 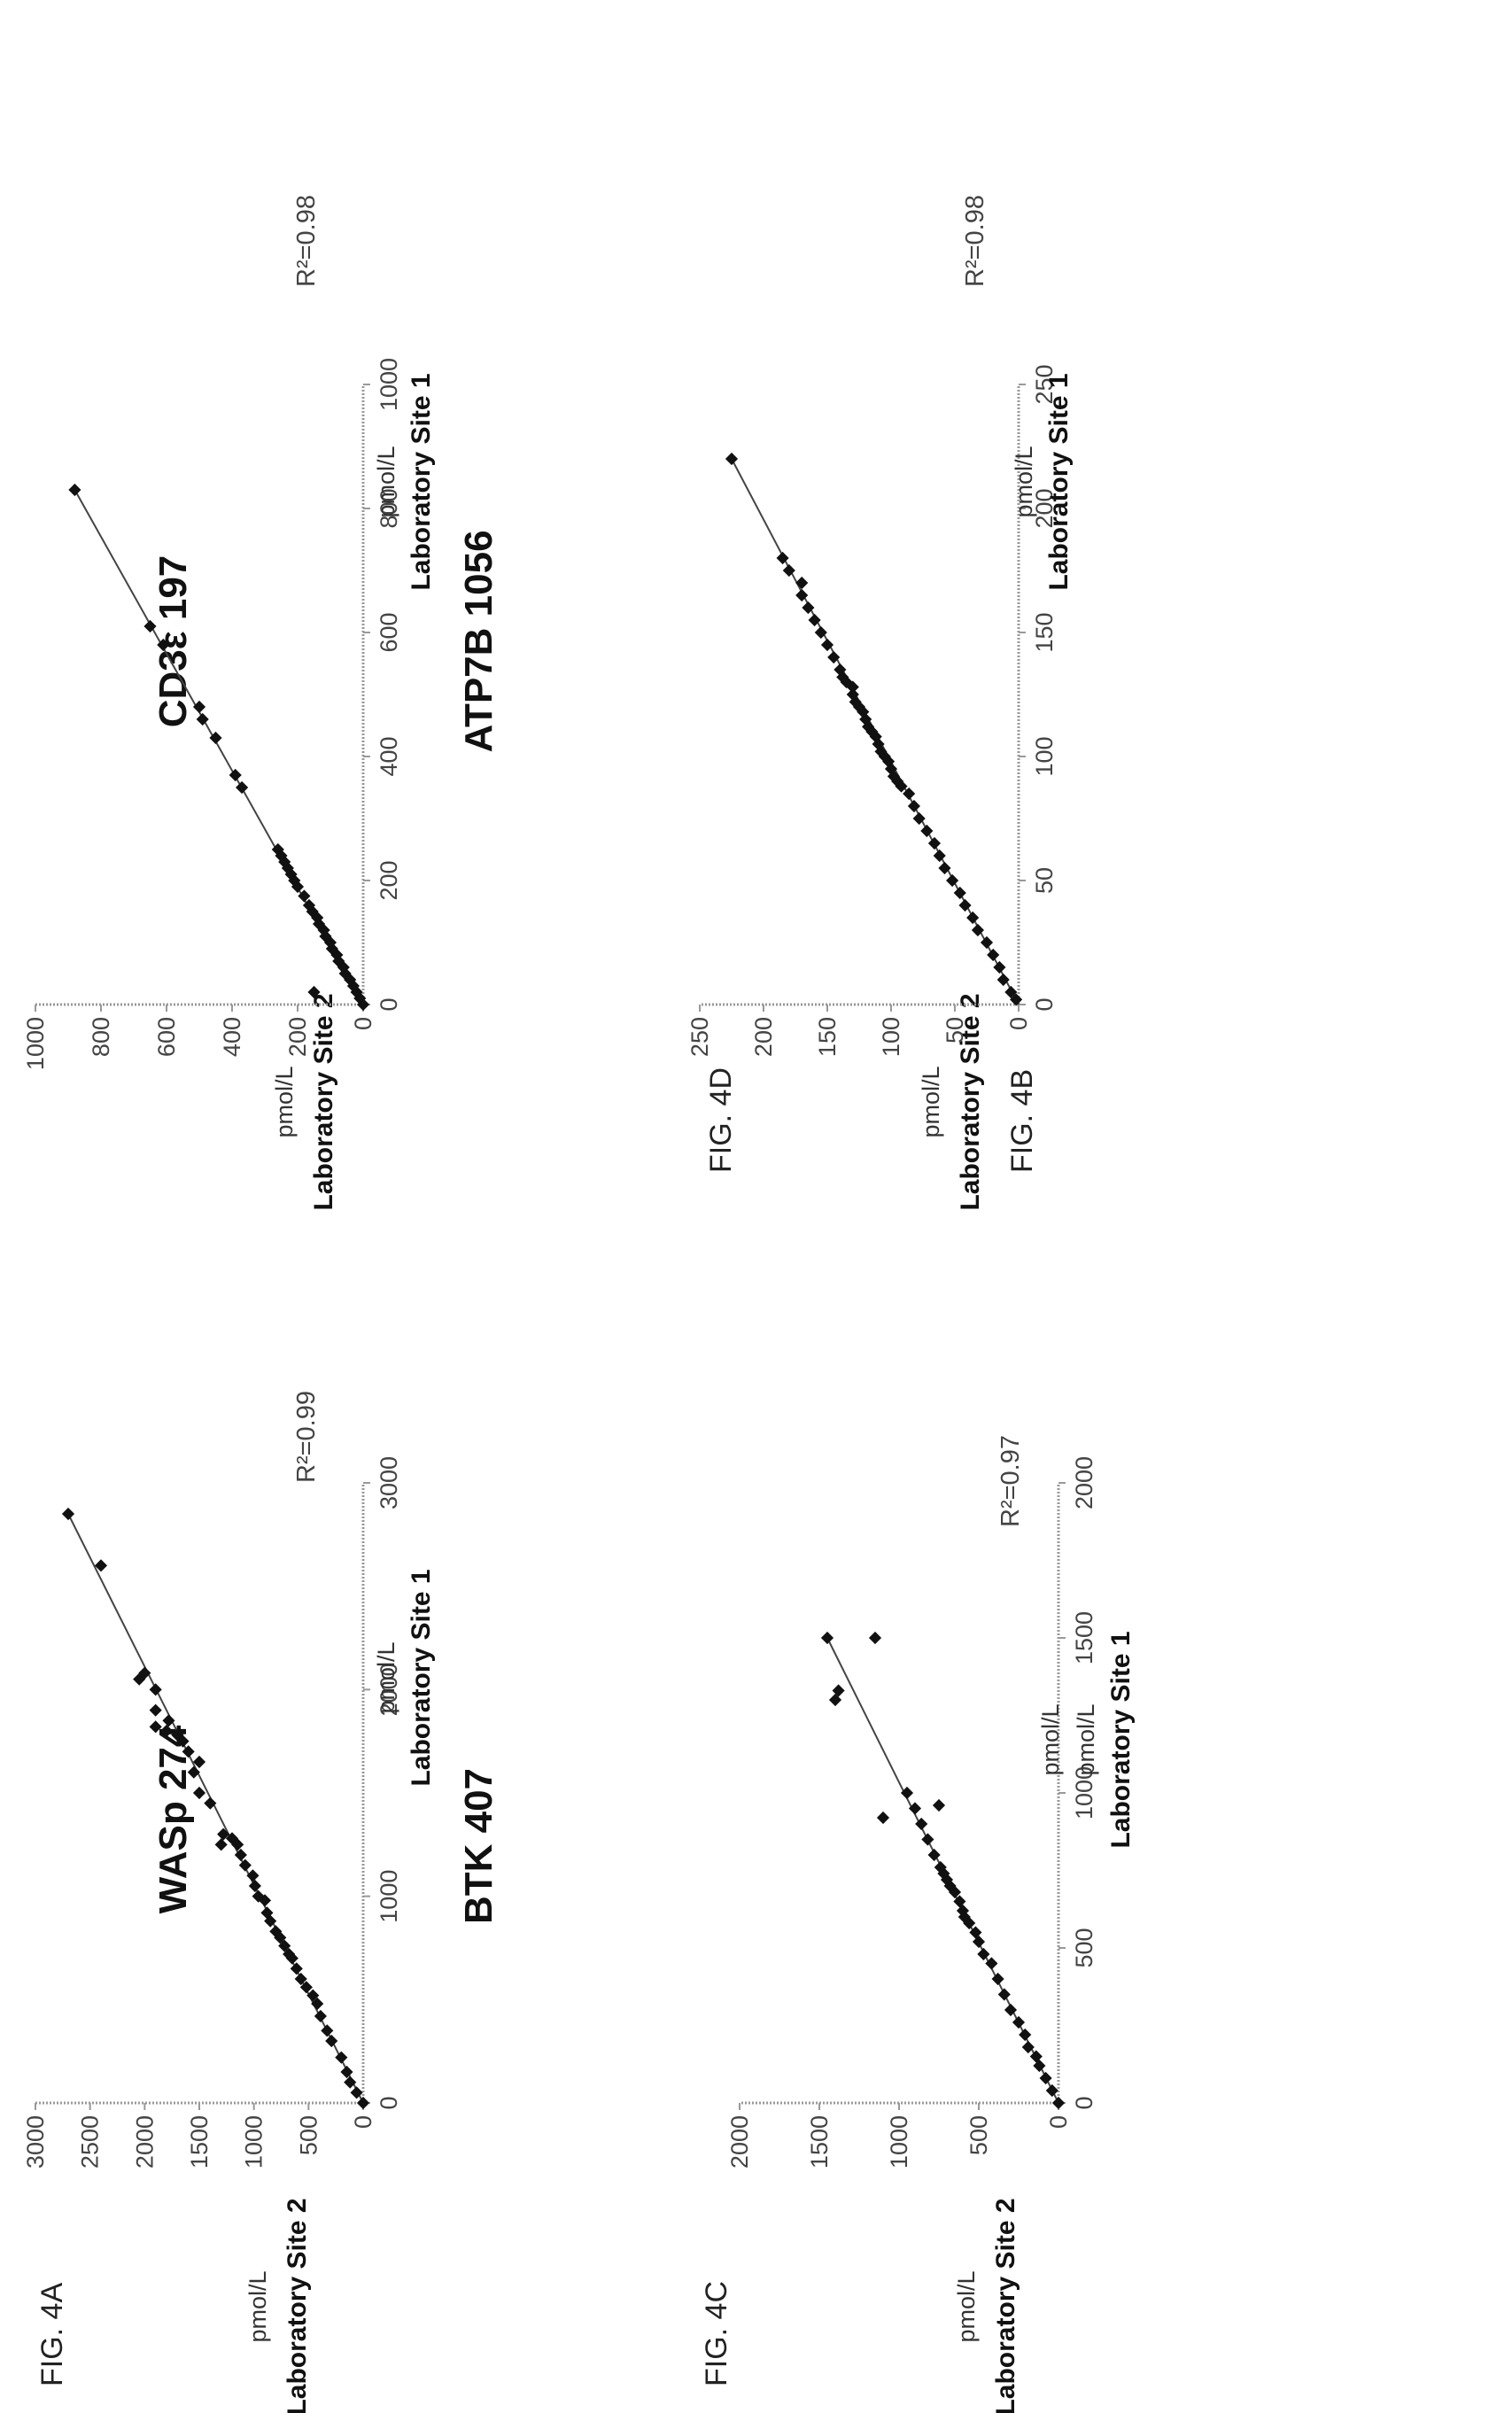 I want to click on y-tick-label: 1000, so click(x=254, y=2142).